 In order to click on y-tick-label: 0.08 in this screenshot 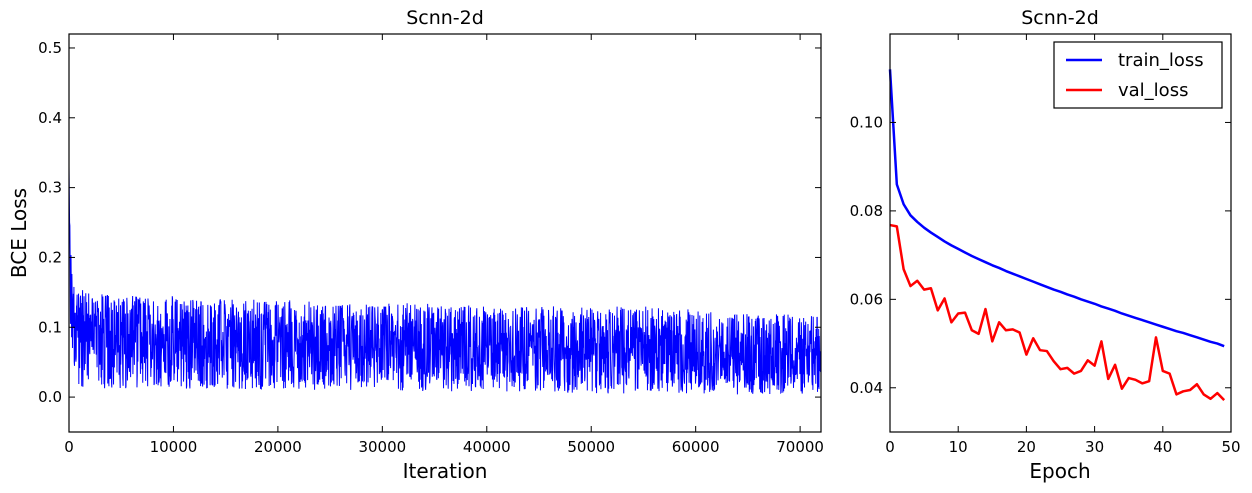, I will do `click(866, 211)`.